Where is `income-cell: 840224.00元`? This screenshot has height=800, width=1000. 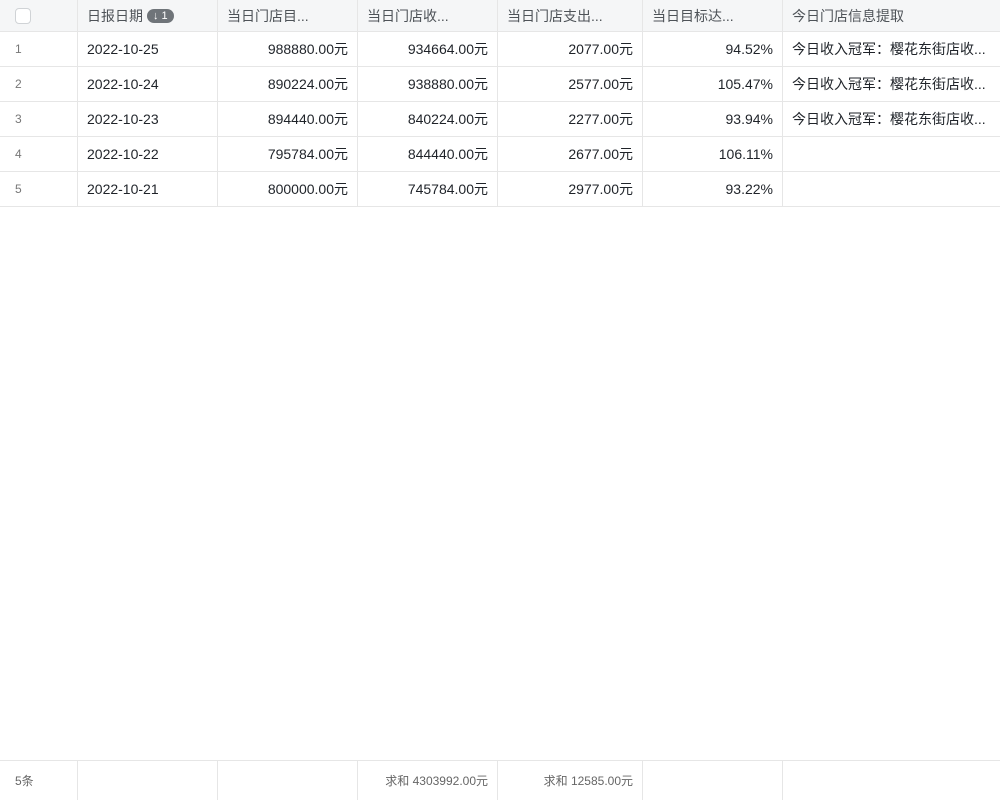
income-cell: 840224.00元 is located at coordinates (428, 119).